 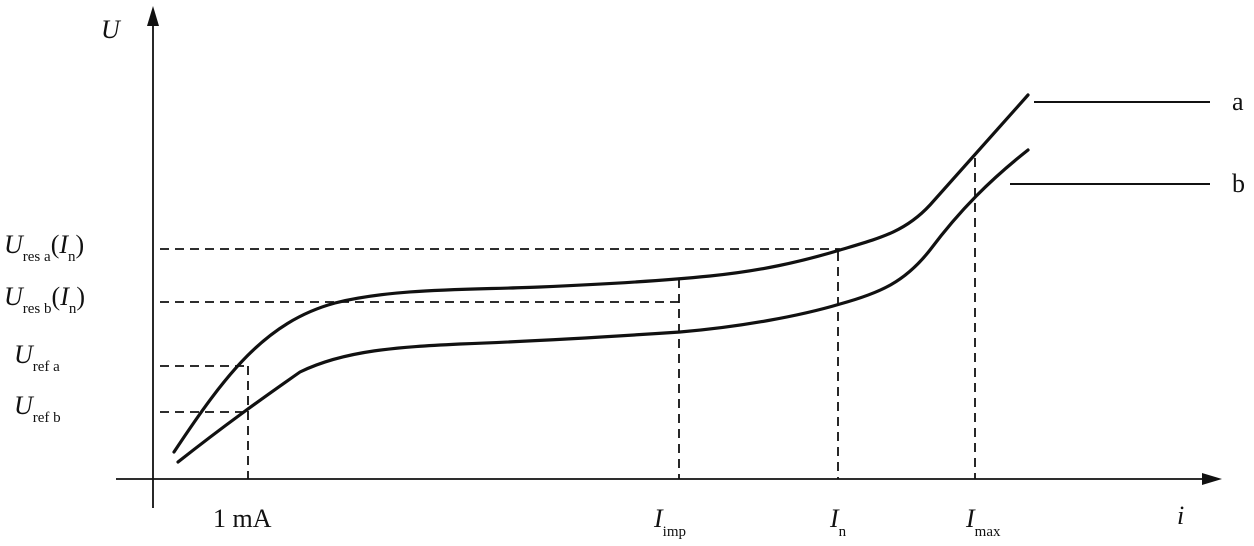 What do you see at coordinates (988, 532) in the screenshot?
I see `i-max-subscript: max` at bounding box center [988, 532].